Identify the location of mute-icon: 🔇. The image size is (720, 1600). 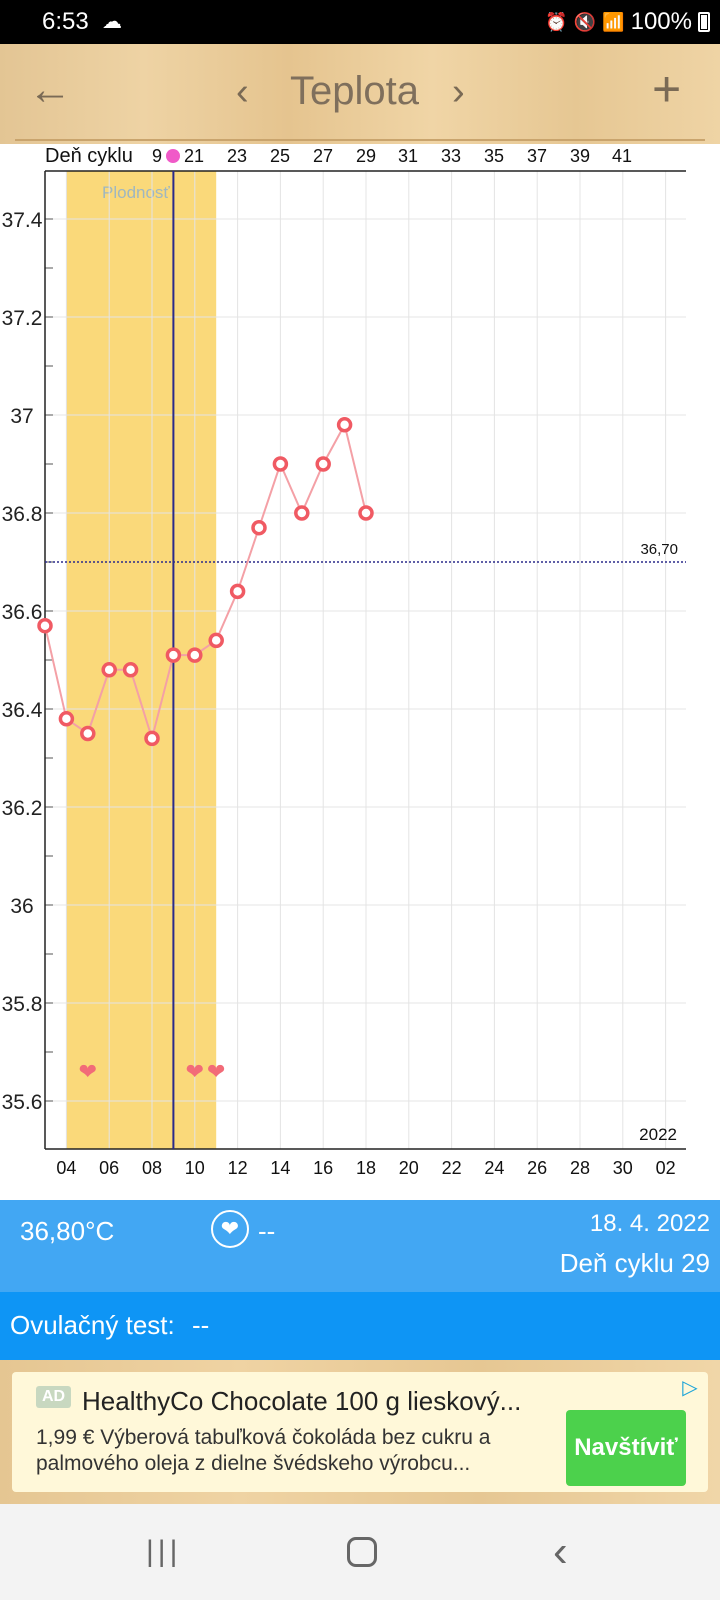
(585, 21).